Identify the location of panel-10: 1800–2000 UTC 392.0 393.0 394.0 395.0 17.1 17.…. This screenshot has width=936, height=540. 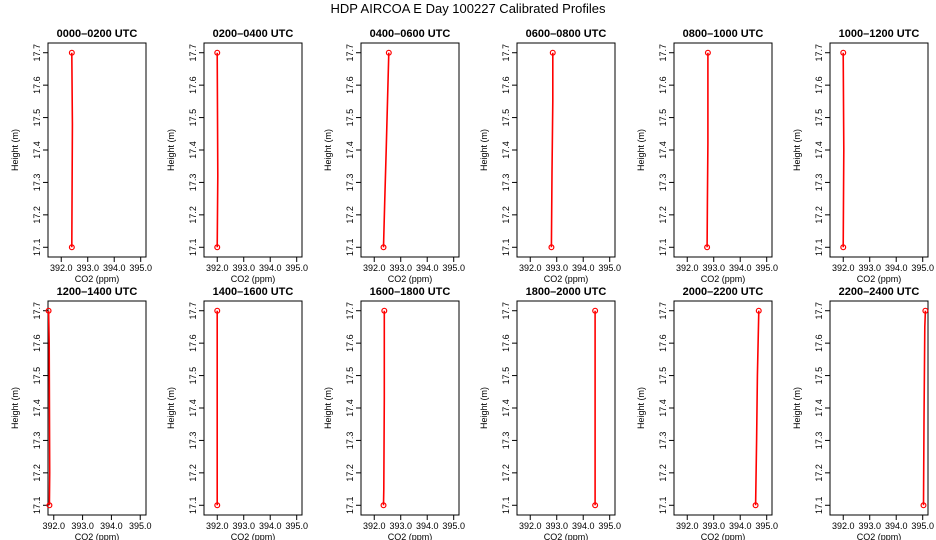
(550, 413).